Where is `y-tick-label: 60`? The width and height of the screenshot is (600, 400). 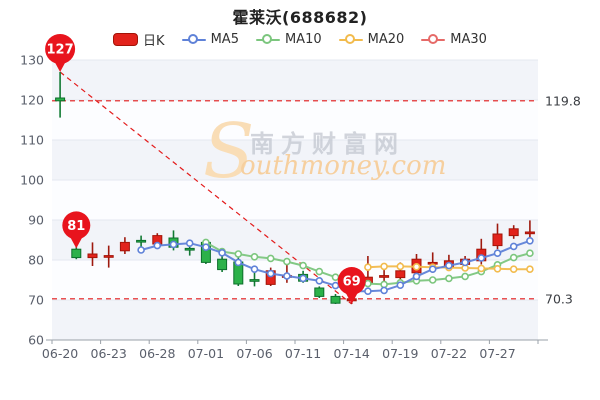
y-tick-label: 60 is located at coordinates (36, 340).